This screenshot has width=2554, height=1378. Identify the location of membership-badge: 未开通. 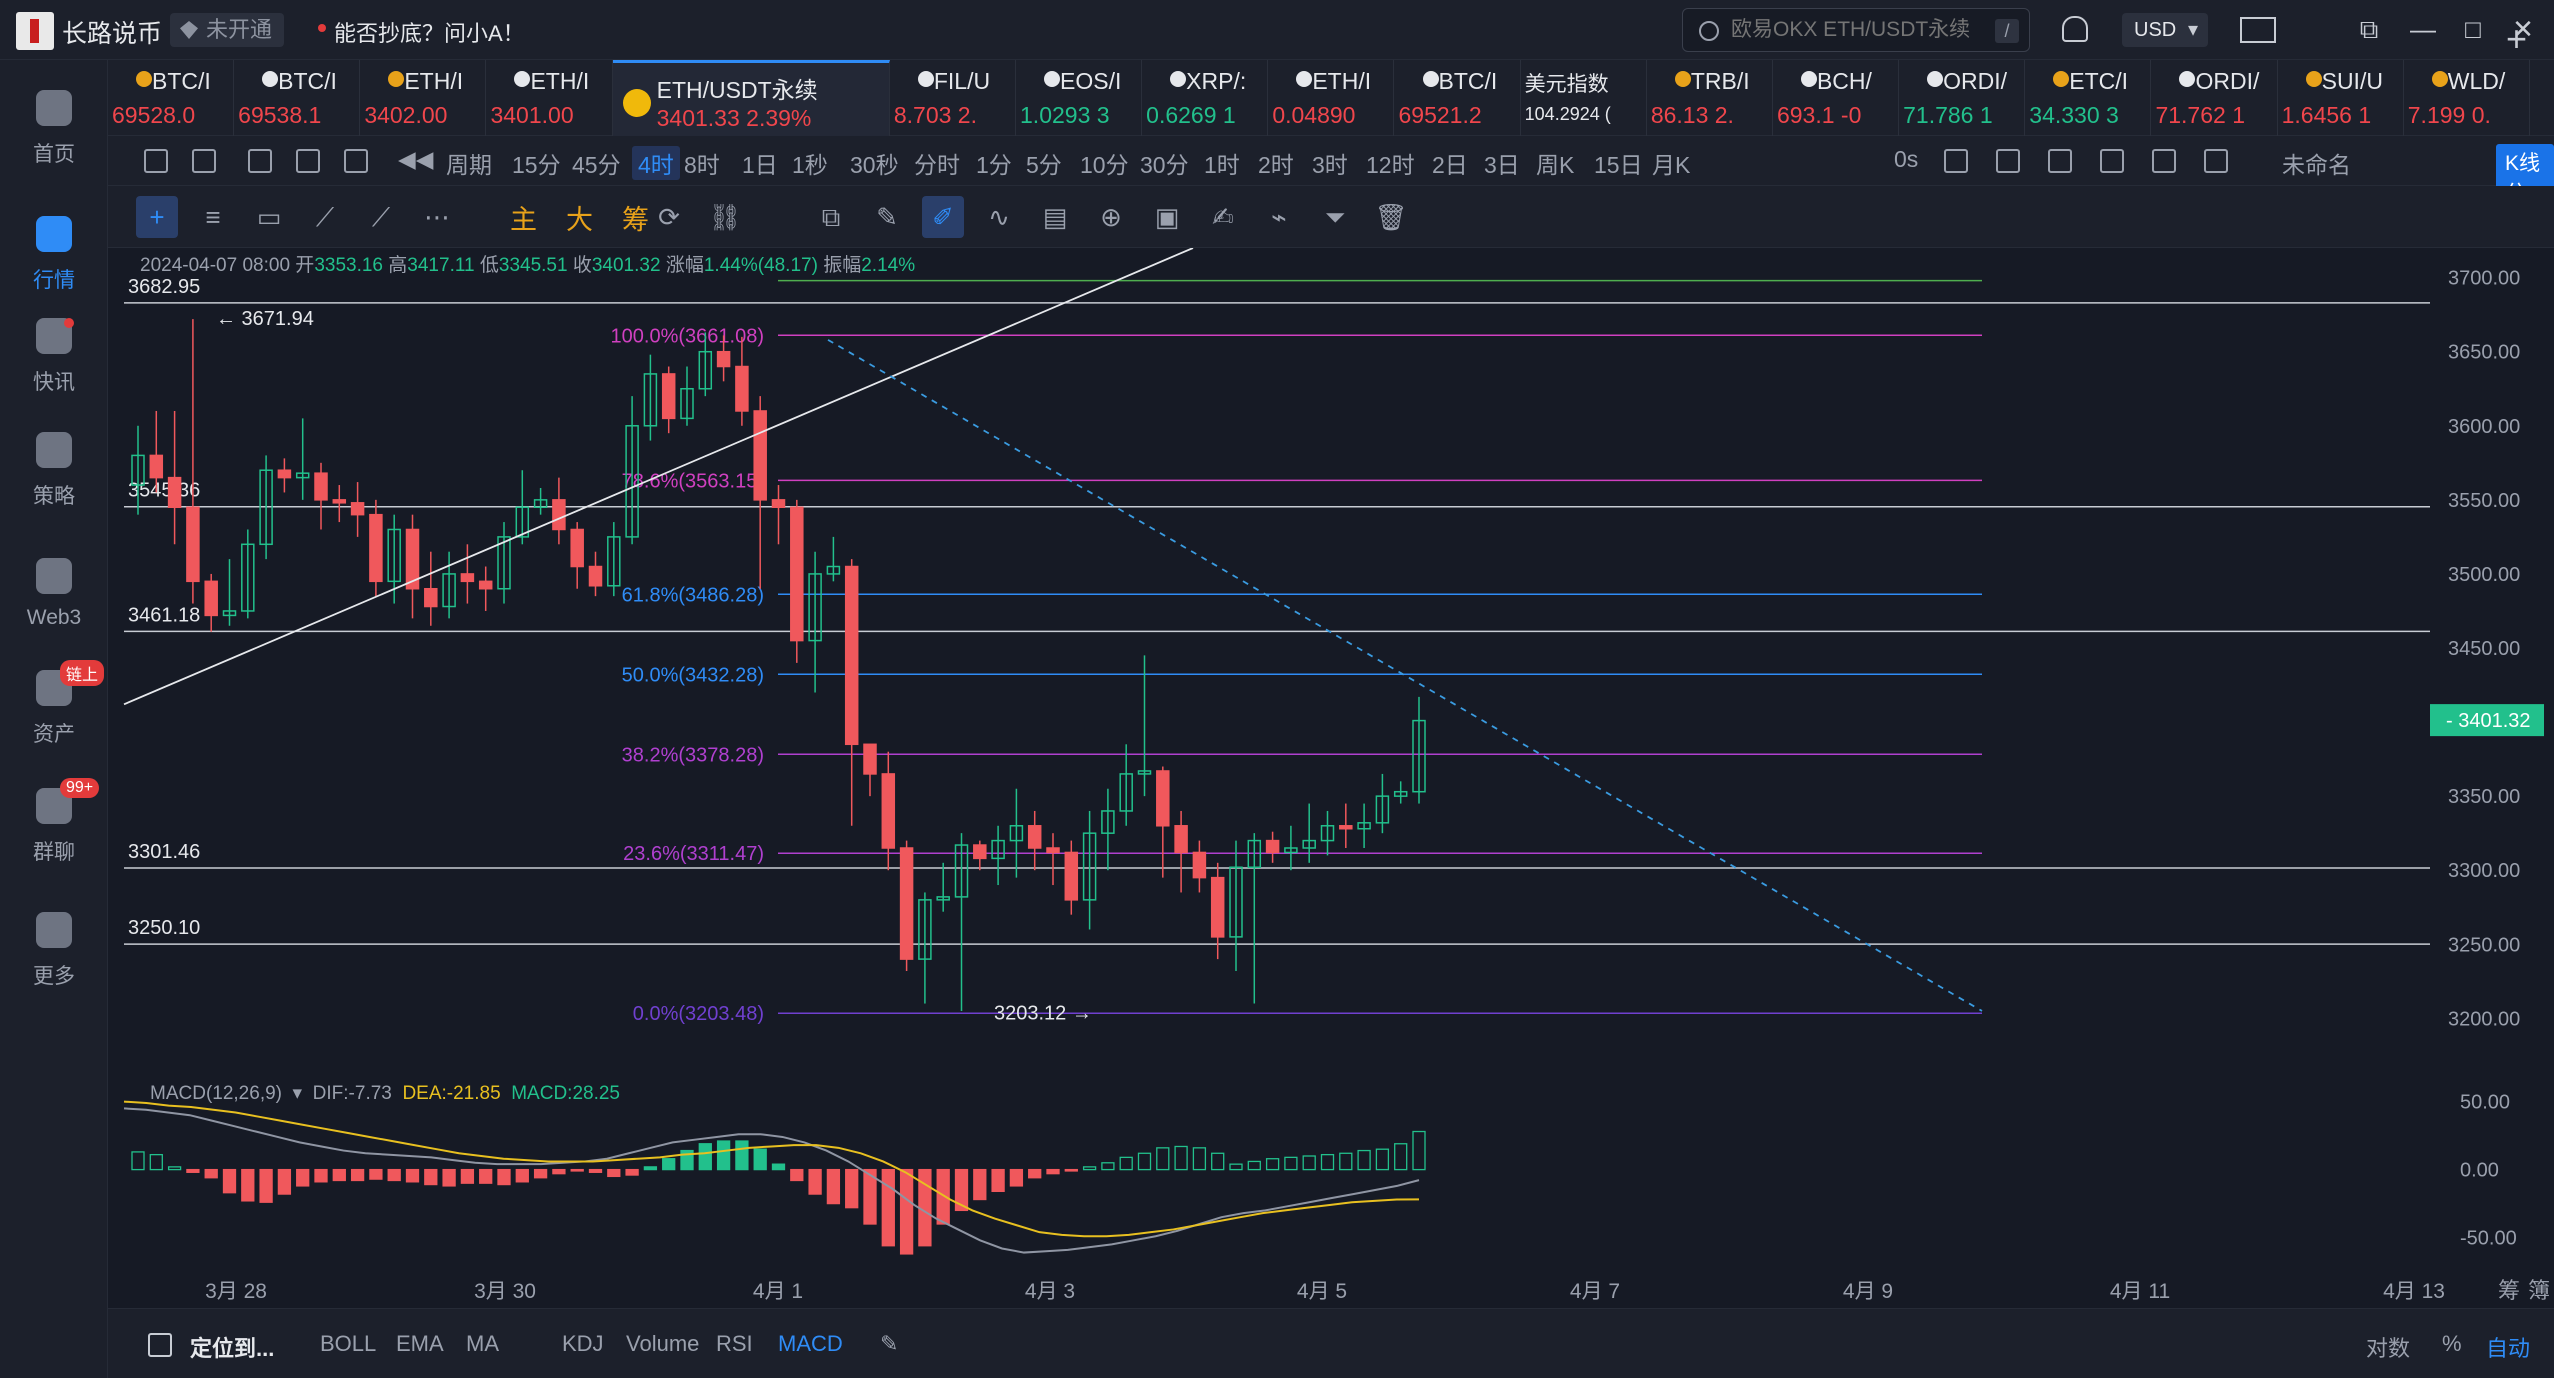
(227, 30).